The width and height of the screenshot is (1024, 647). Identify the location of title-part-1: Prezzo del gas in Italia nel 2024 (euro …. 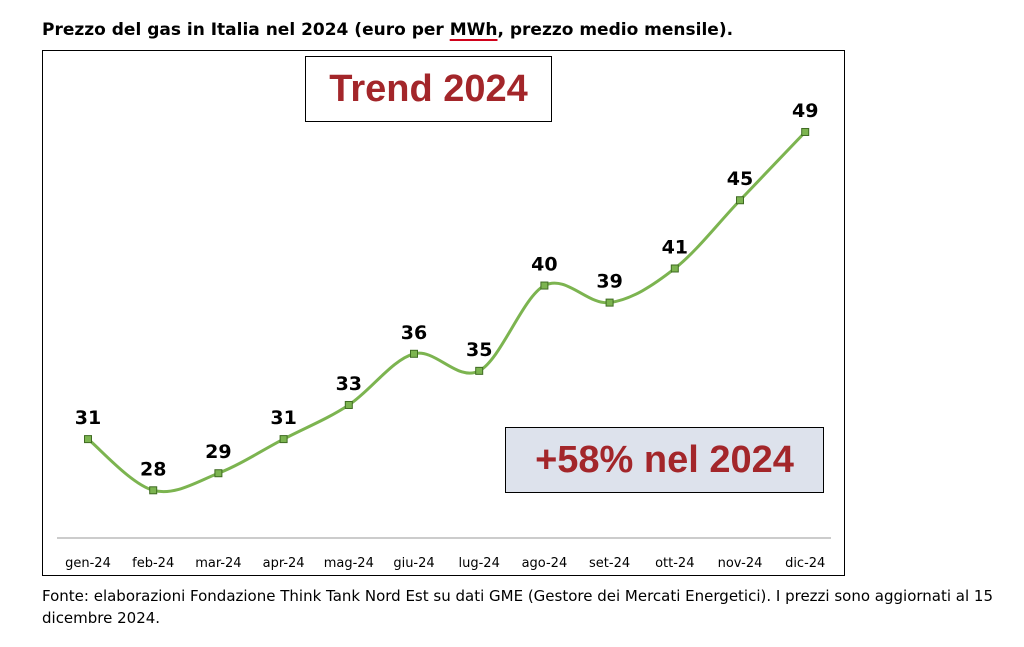
(246, 30).